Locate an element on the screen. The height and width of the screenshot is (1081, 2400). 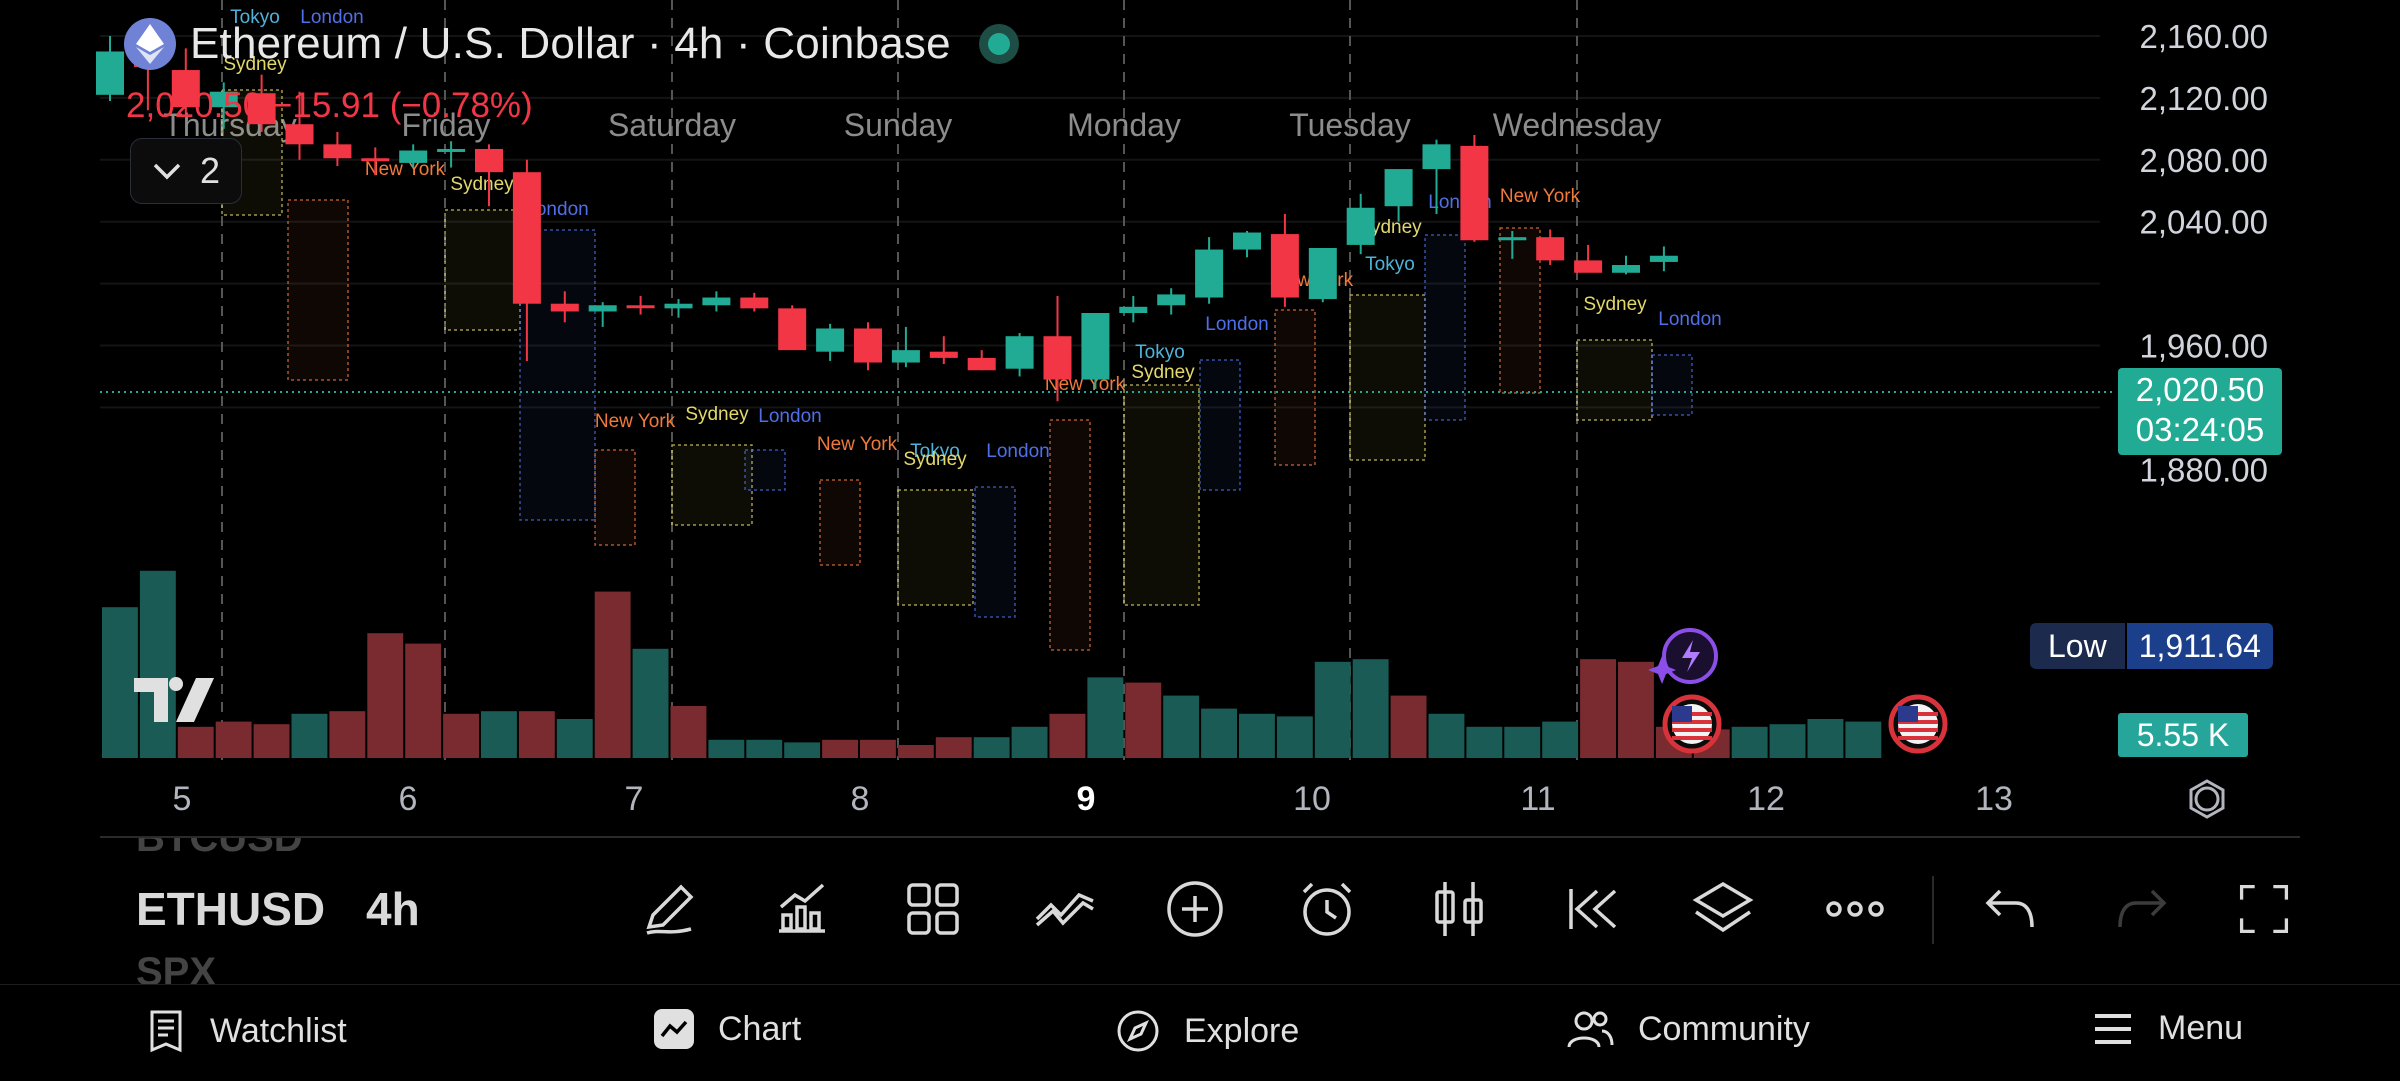
indicators-icon is located at coordinates (801, 909).